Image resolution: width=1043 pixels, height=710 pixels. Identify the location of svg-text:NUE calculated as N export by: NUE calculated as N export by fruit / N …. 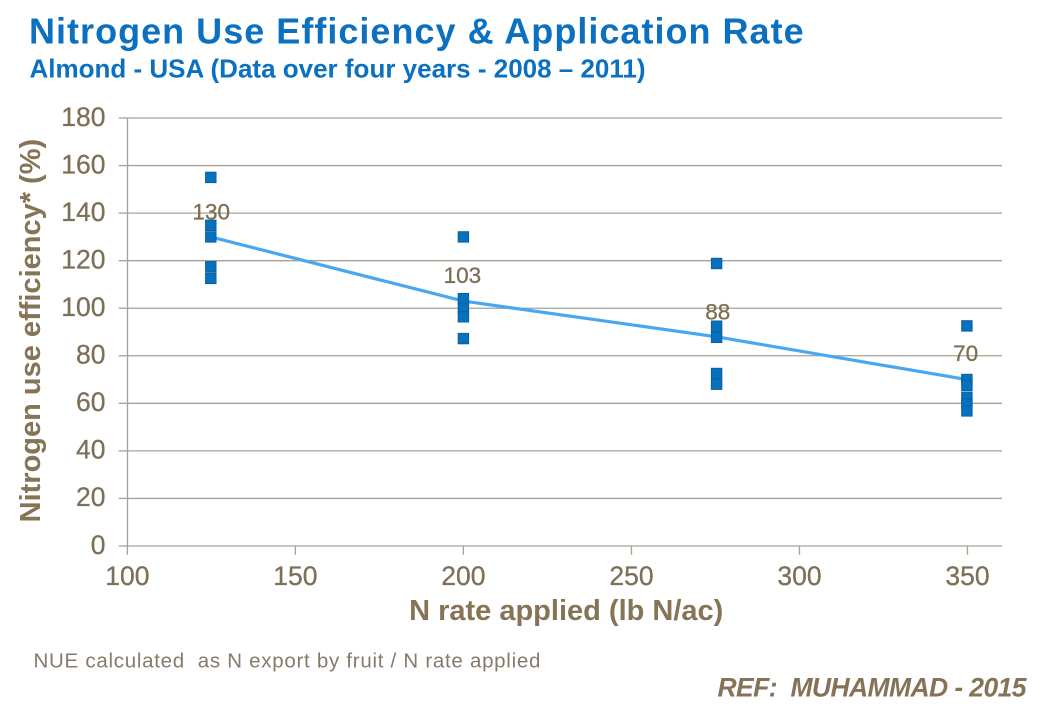
(288, 660).